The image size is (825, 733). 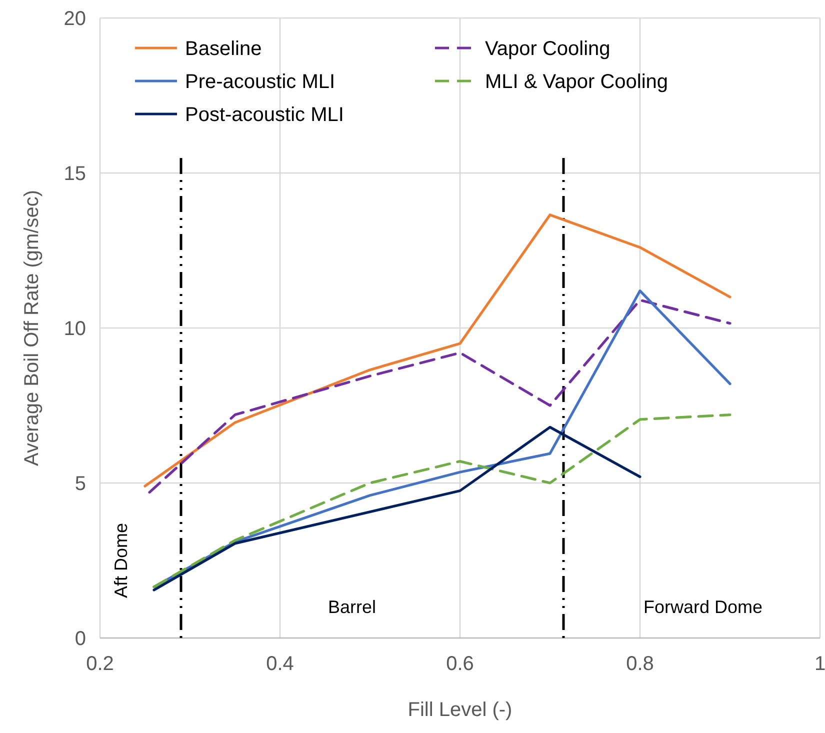 I want to click on legend-label: Post-acoustic MLI, so click(x=264, y=115).